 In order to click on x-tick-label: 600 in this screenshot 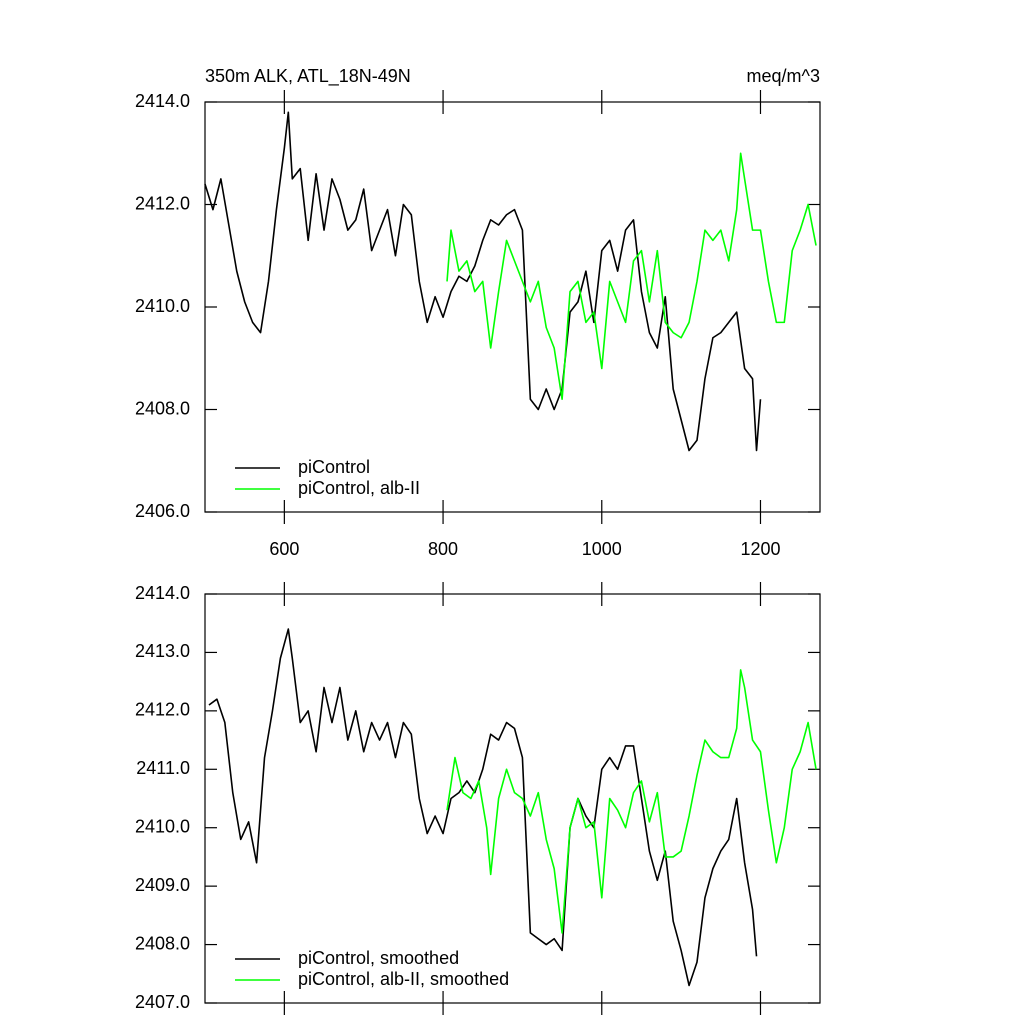, I will do `click(284, 549)`.